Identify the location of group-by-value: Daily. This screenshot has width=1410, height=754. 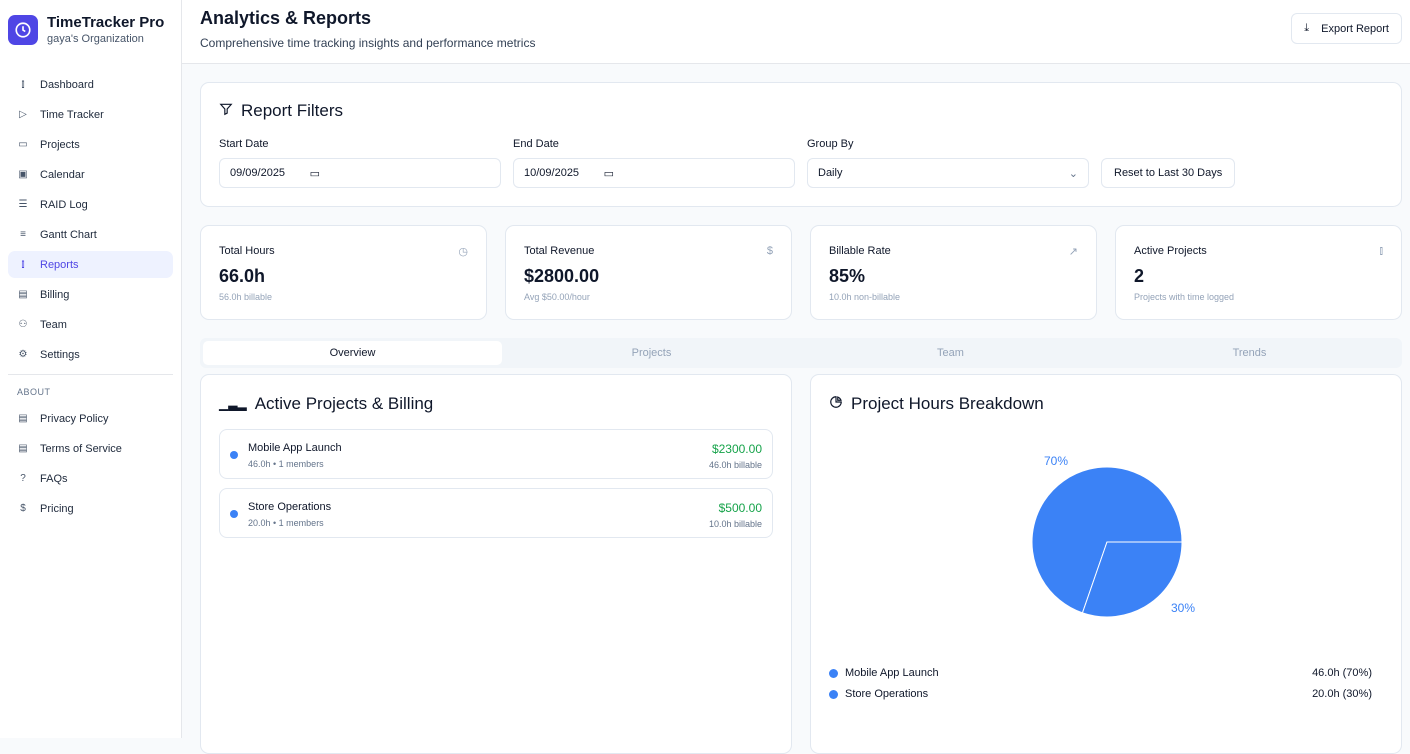
(830, 173).